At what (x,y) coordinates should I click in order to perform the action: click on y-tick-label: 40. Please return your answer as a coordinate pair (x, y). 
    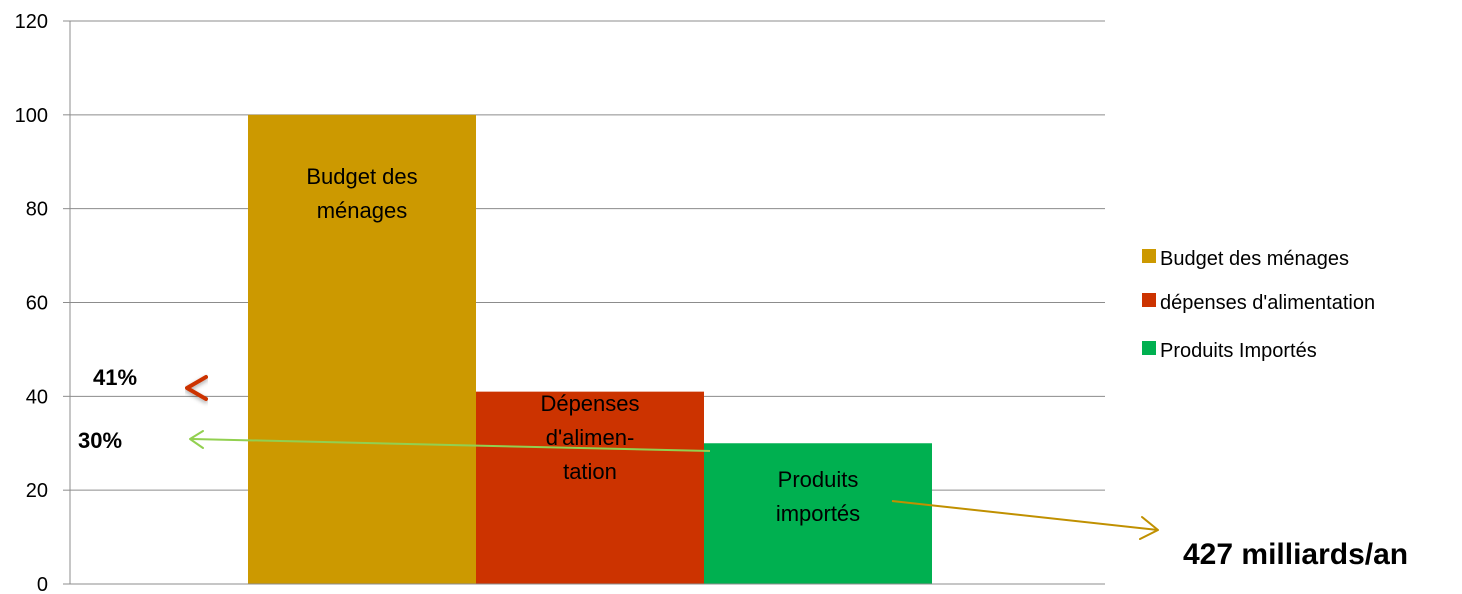
    Looking at the image, I should click on (37, 397).